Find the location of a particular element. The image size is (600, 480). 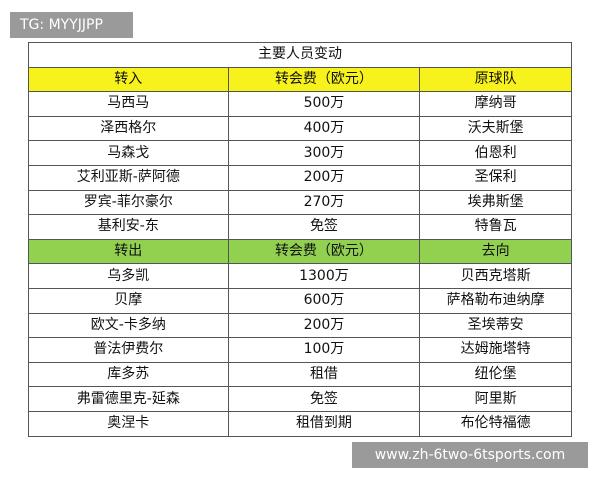

cell: 萨格勒布迪纳摩 is located at coordinates (495, 300).